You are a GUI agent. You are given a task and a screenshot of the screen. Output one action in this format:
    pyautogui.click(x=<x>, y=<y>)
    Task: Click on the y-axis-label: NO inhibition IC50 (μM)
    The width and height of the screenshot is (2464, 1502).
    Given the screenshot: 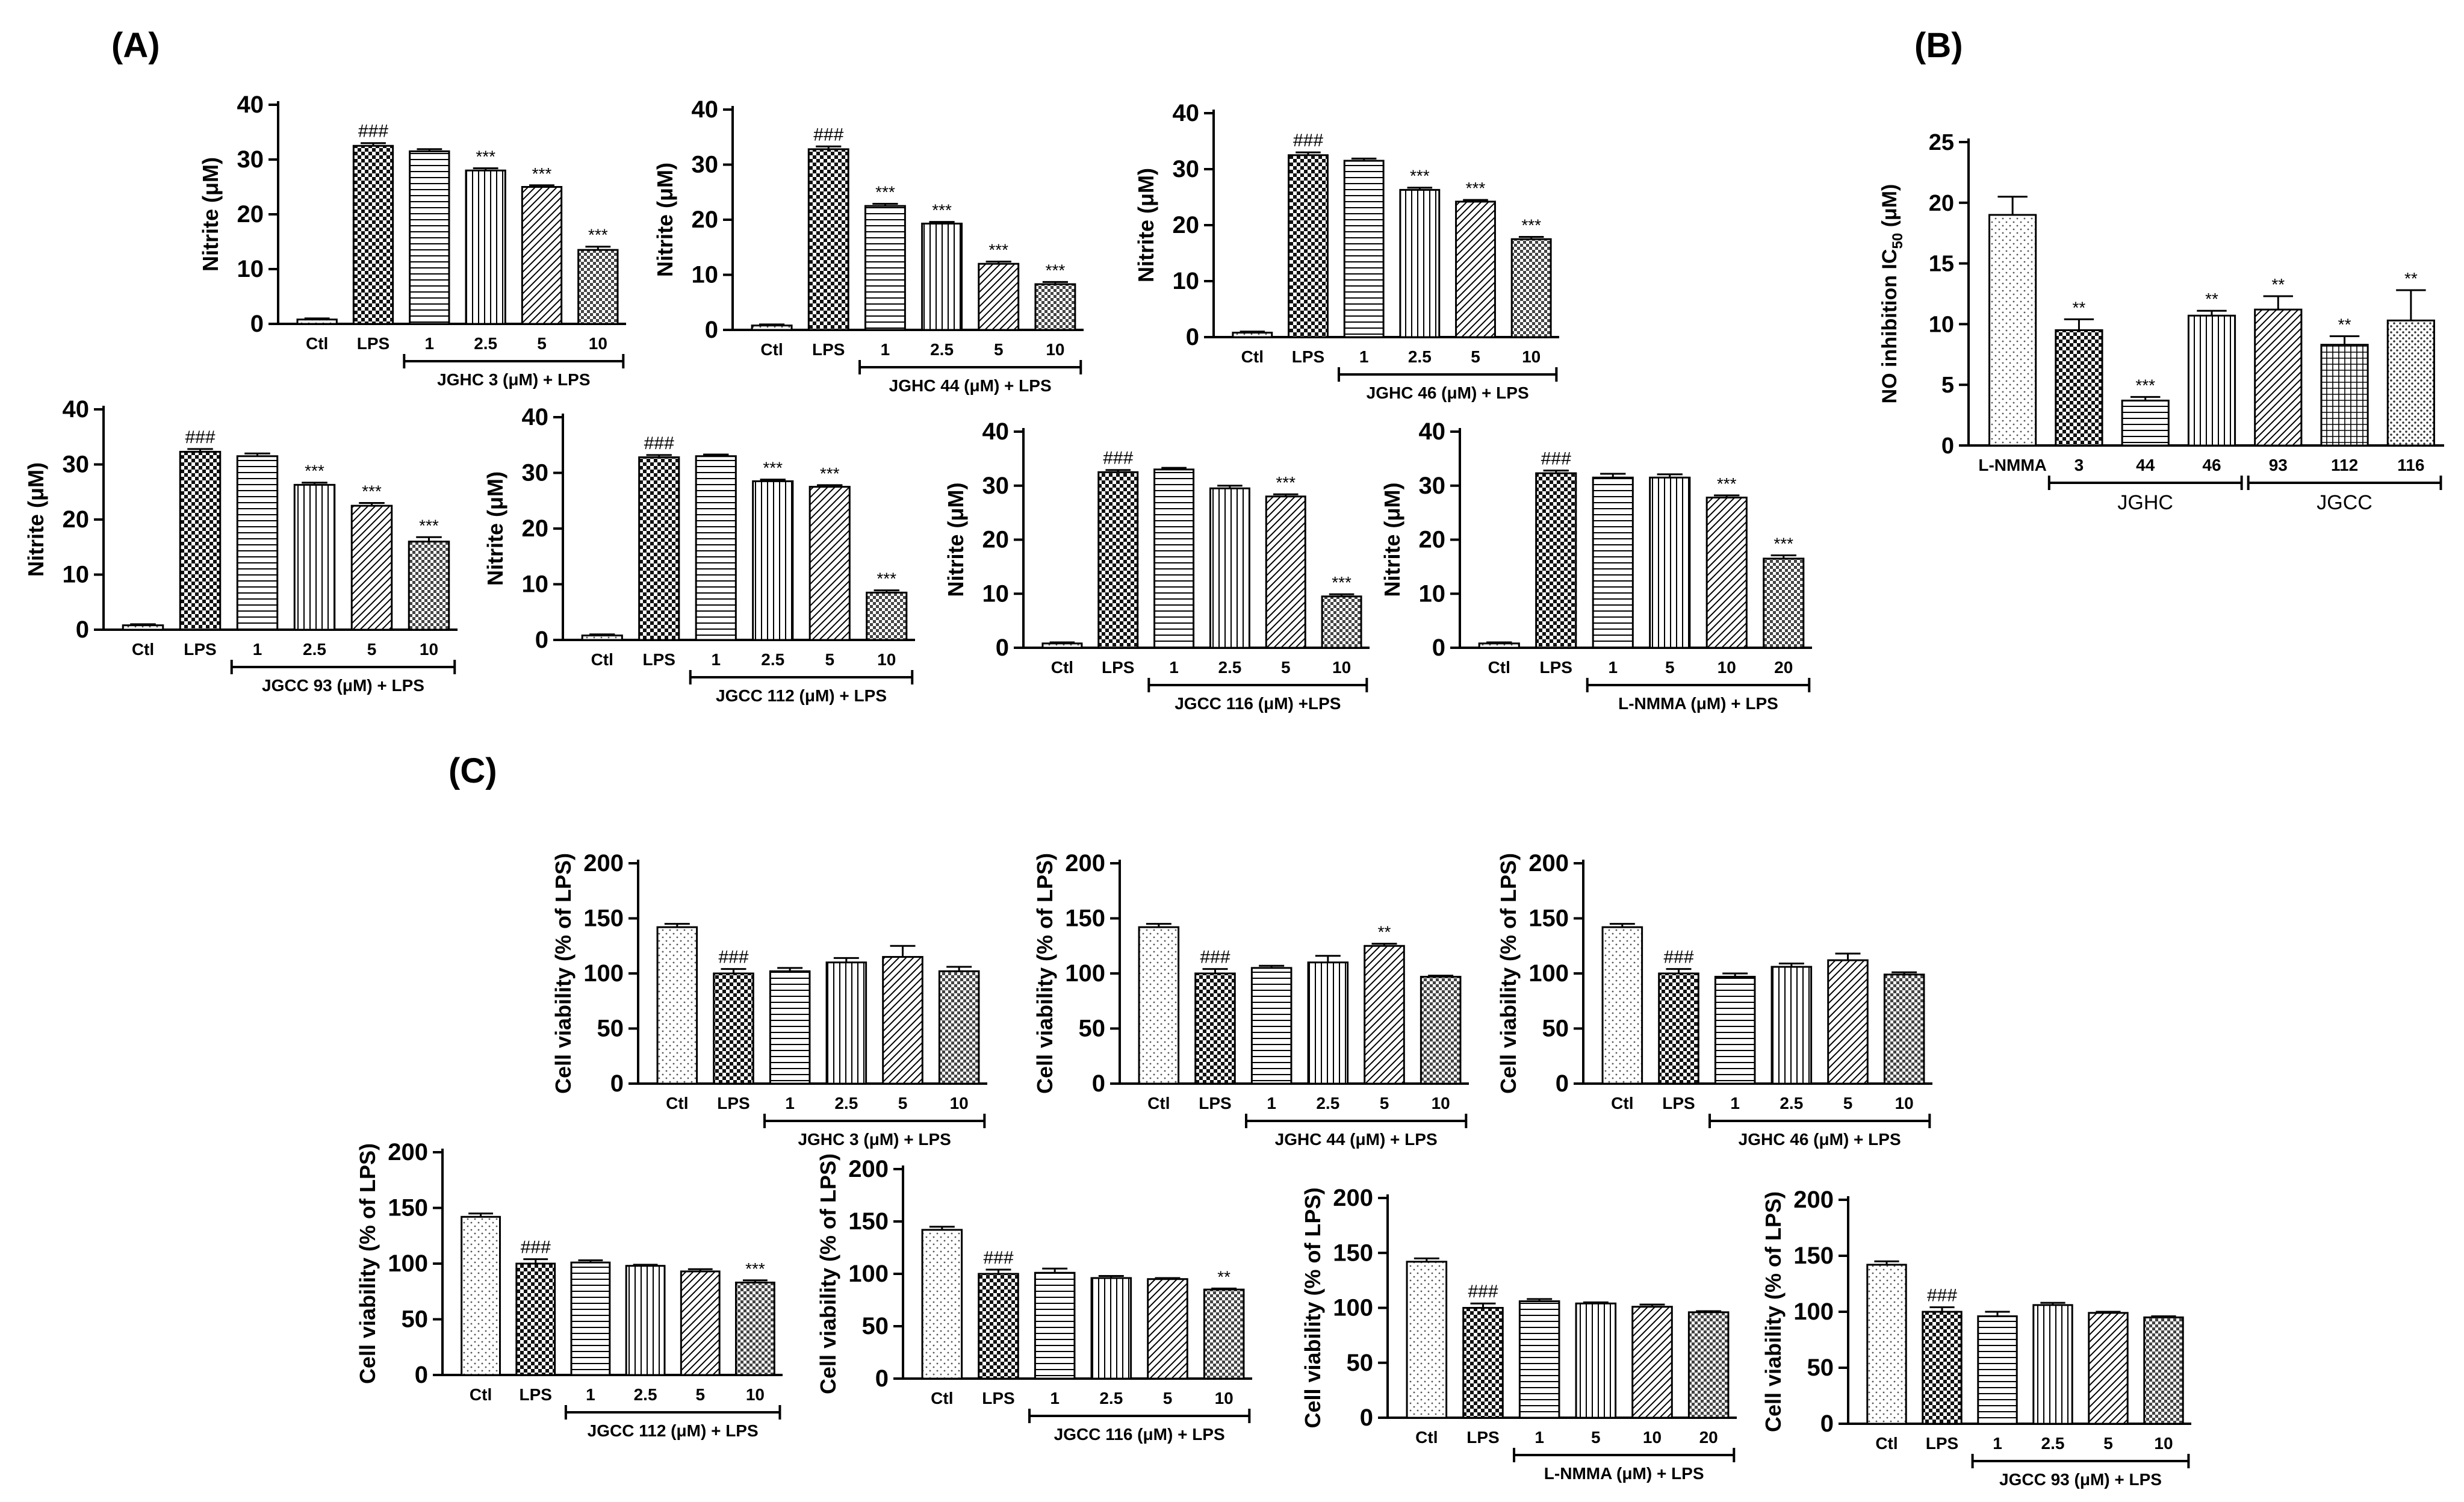 What is the action you would take?
    pyautogui.click(x=1892, y=294)
    